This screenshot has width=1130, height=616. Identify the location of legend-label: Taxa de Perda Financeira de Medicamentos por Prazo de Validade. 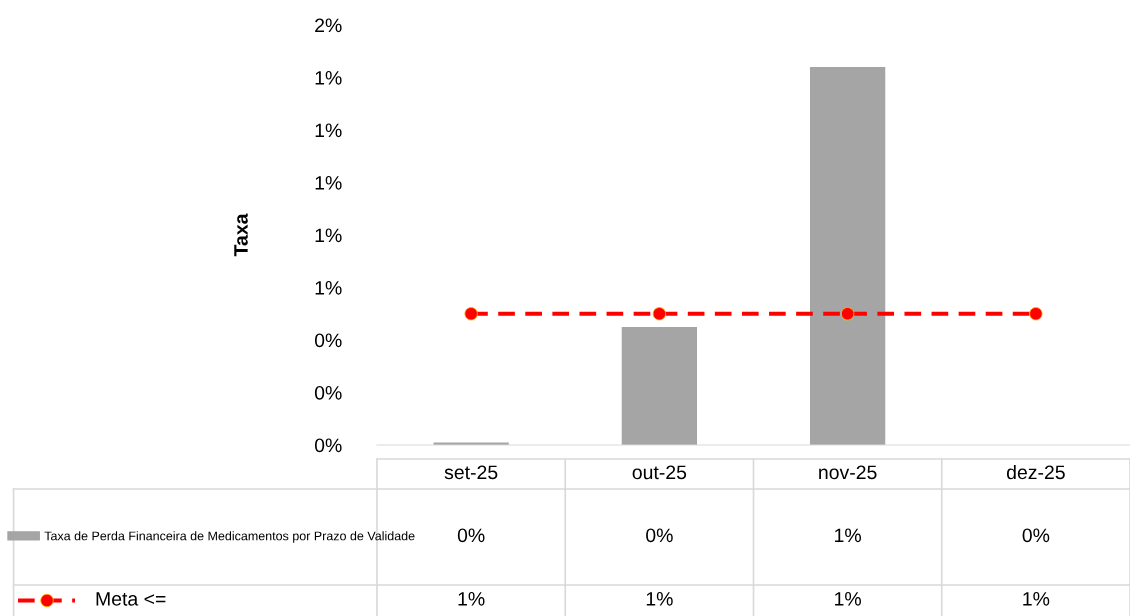
(229, 537).